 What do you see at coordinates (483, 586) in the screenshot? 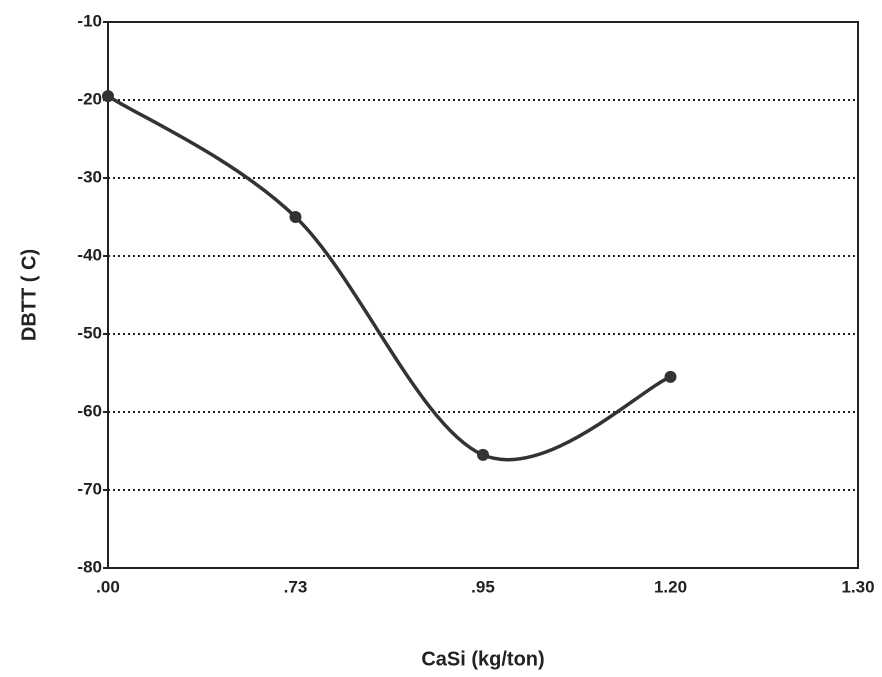
I see `x-tick-label: .95` at bounding box center [483, 586].